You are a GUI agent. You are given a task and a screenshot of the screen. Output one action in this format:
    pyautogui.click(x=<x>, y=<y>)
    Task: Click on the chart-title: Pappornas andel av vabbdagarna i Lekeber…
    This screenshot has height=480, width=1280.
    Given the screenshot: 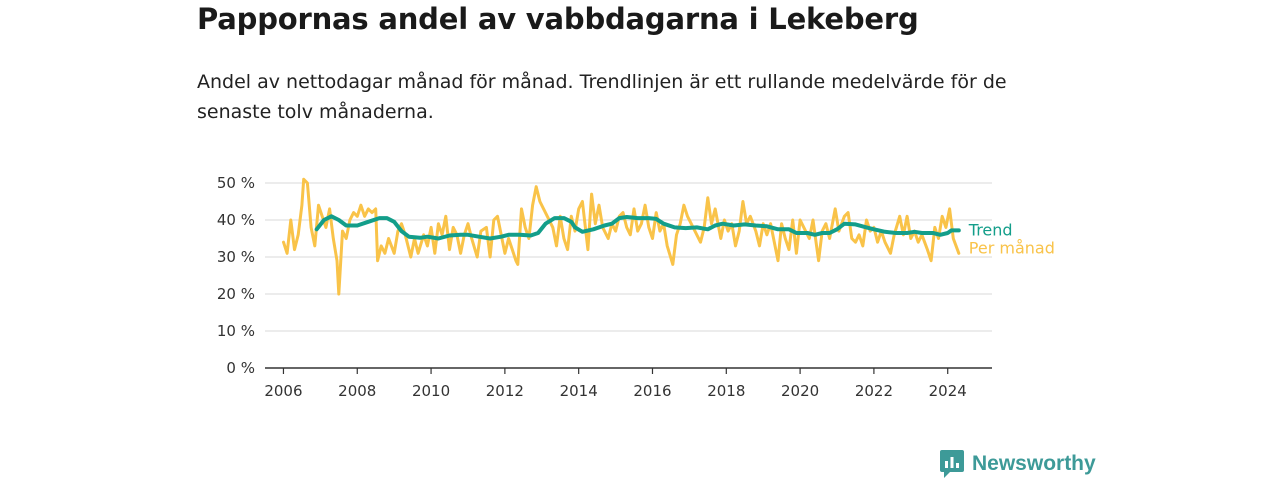 What is the action you would take?
    pyautogui.click(x=558, y=19)
    